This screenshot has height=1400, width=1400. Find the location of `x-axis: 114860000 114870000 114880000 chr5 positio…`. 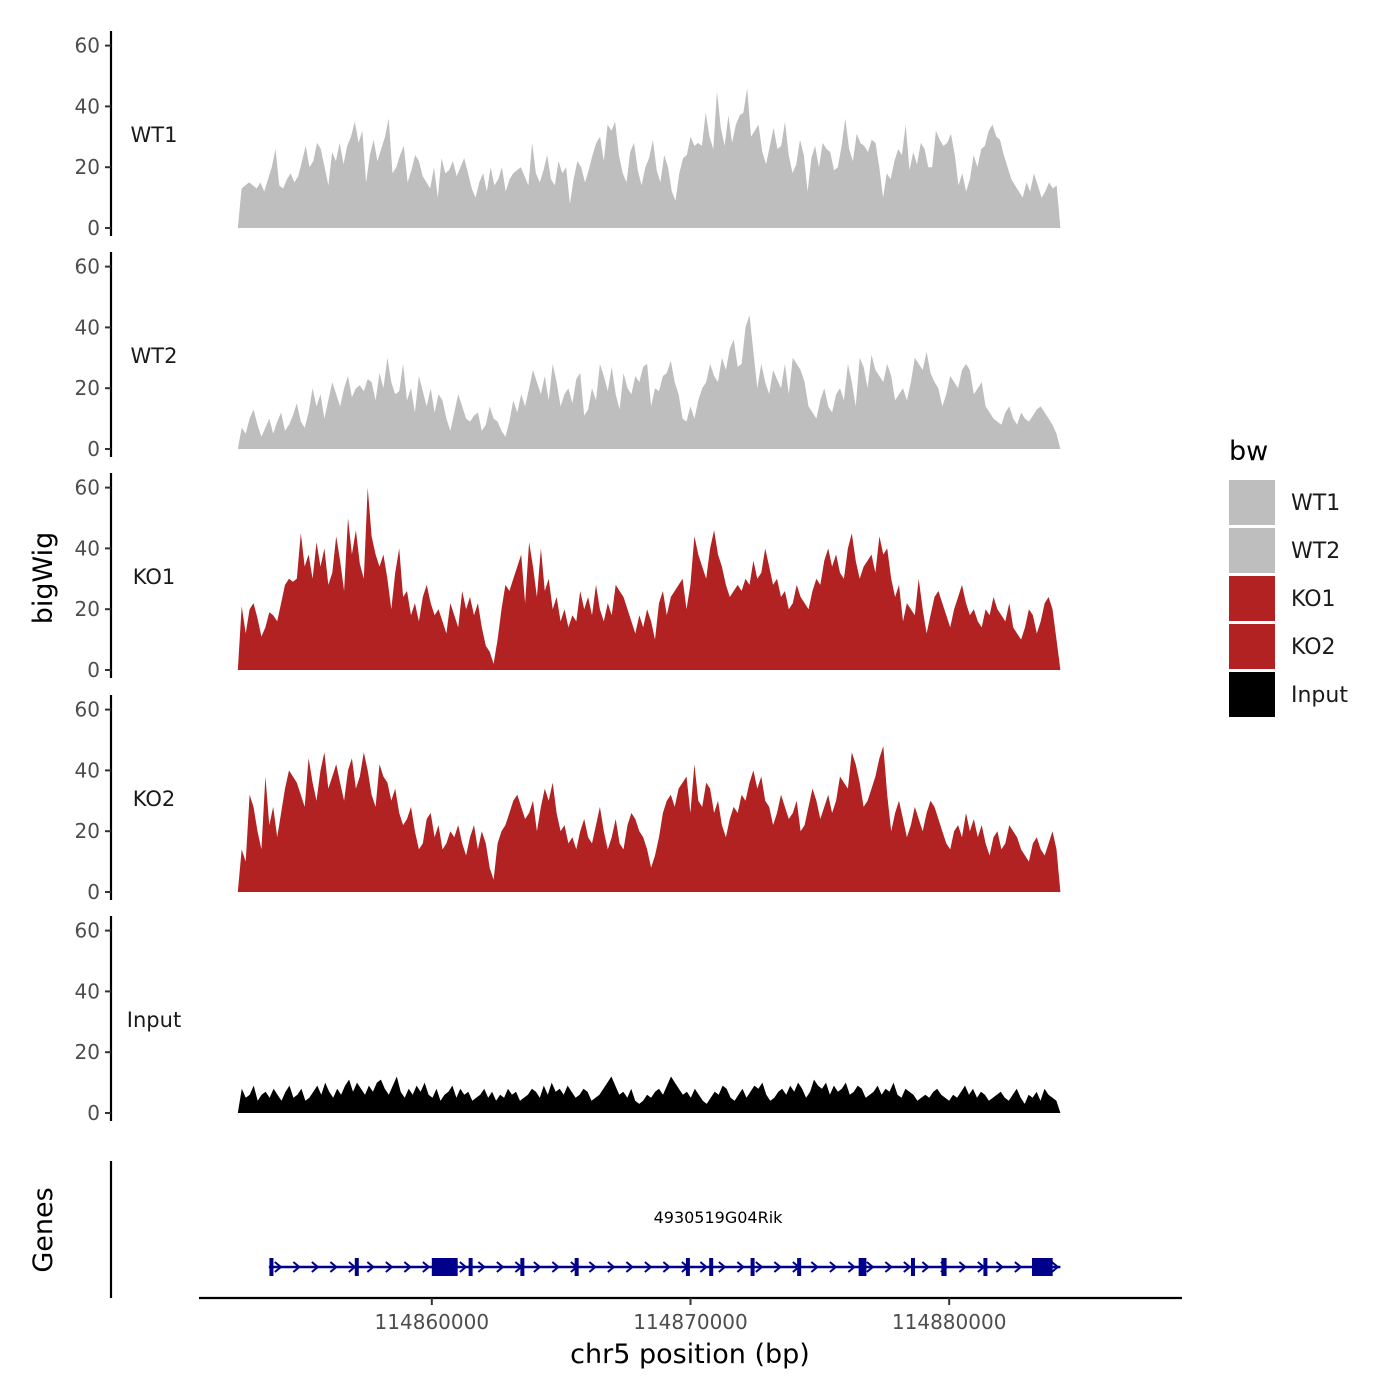

x-axis: 114860000 114870000 114880000 chr5 positio… is located at coordinates (690, 1333).